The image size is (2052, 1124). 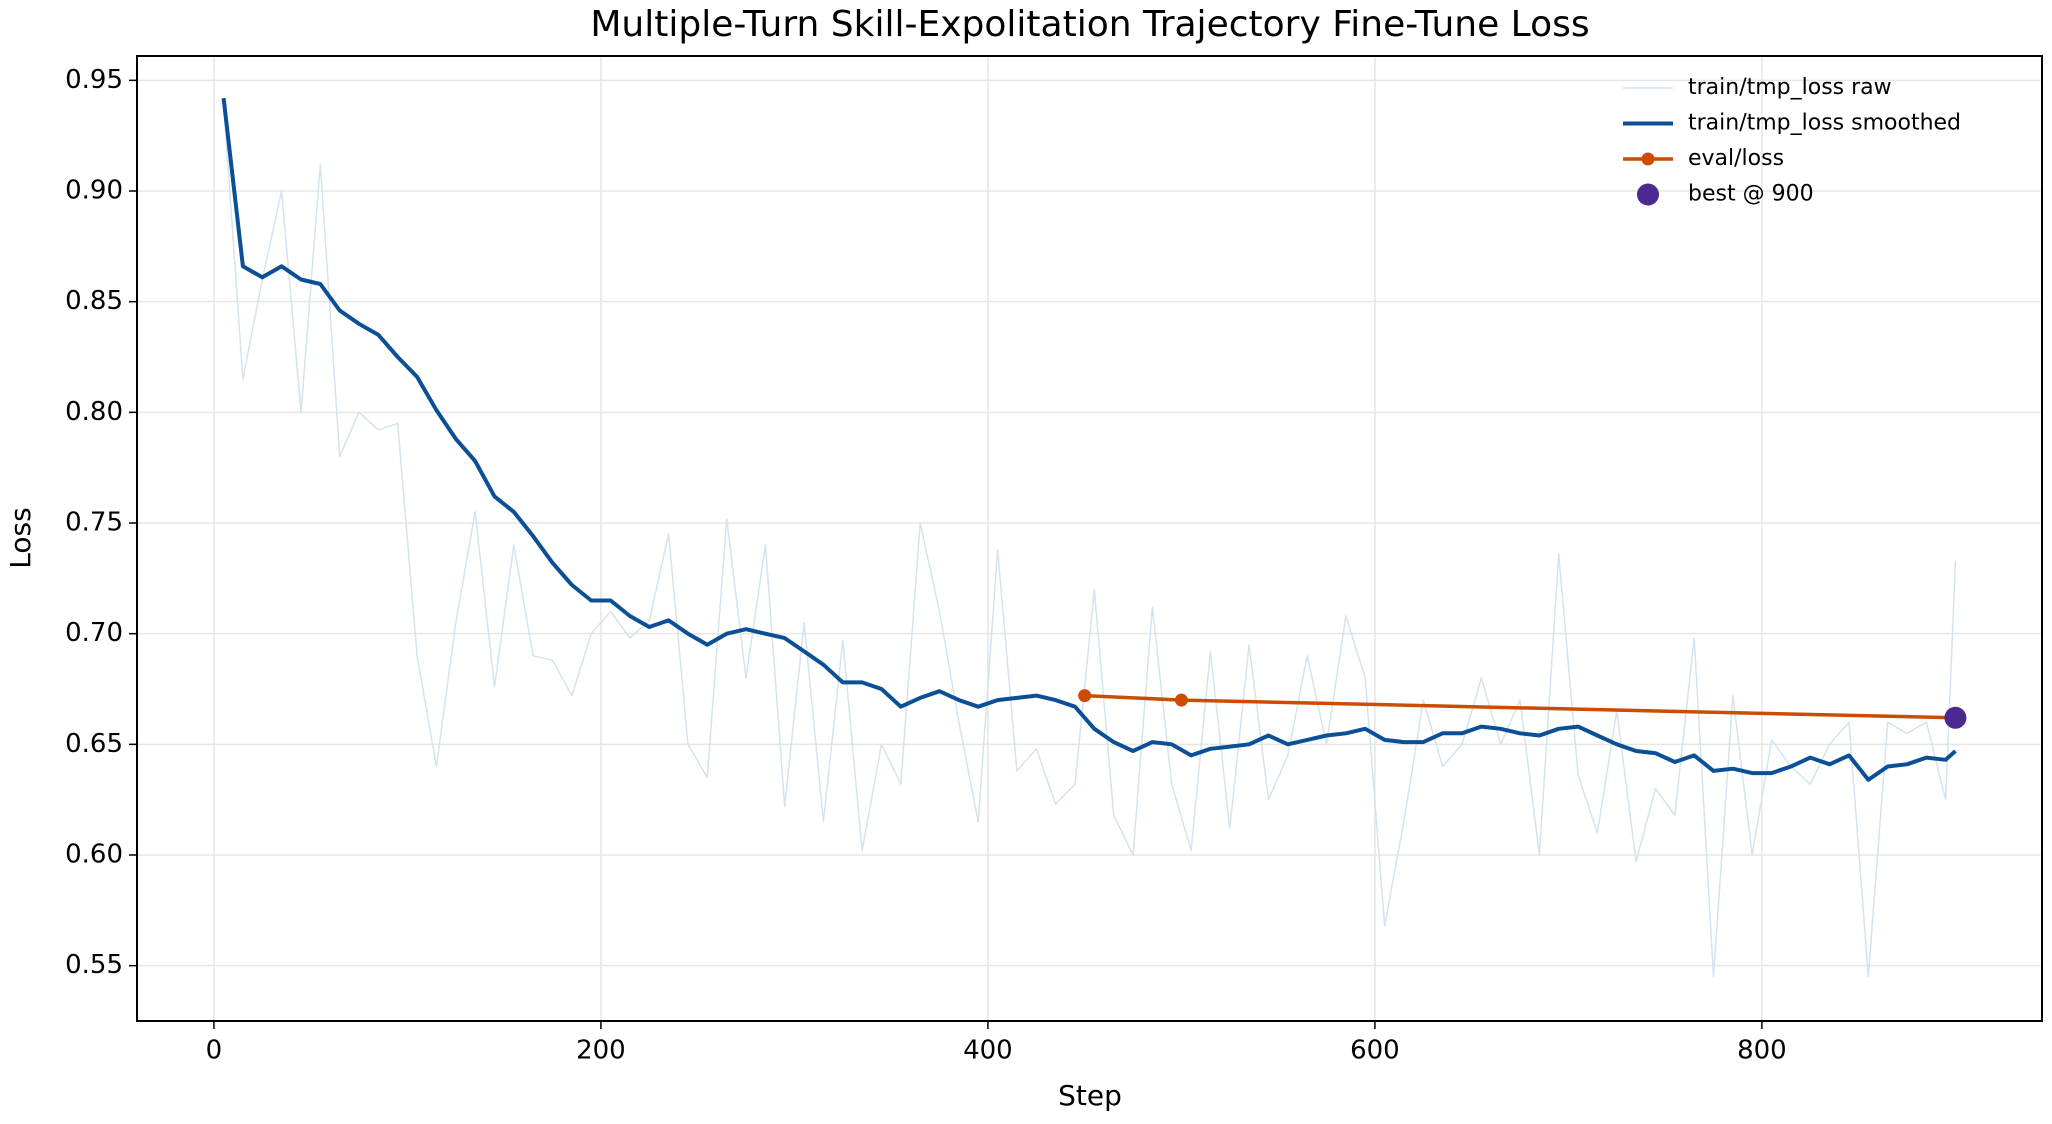 I want to click on legend-label: eval/loss, so click(x=1736, y=158).